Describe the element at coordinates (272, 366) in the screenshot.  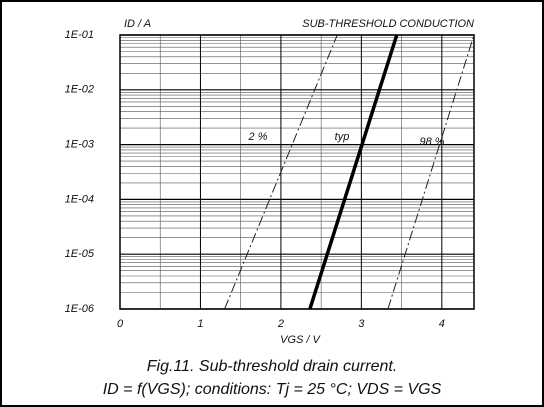
I see `caption: Fig.11. Sub-threshold drain current.` at that location.